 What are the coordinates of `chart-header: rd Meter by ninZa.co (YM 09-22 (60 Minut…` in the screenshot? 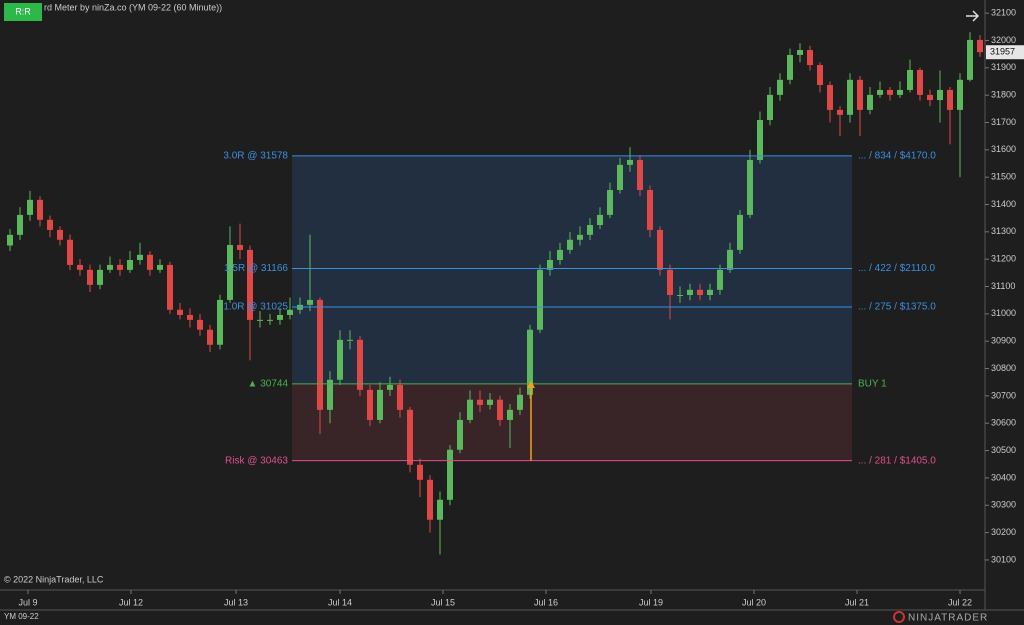 It's located at (133, 7).